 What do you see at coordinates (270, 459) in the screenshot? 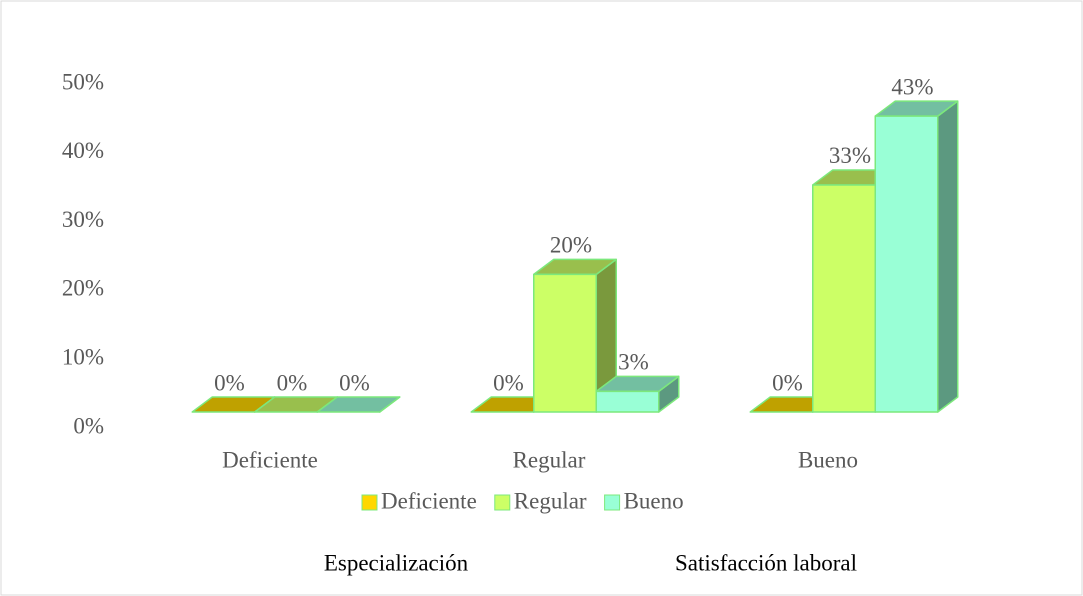
I see `x-tick-label: Deficiente` at bounding box center [270, 459].